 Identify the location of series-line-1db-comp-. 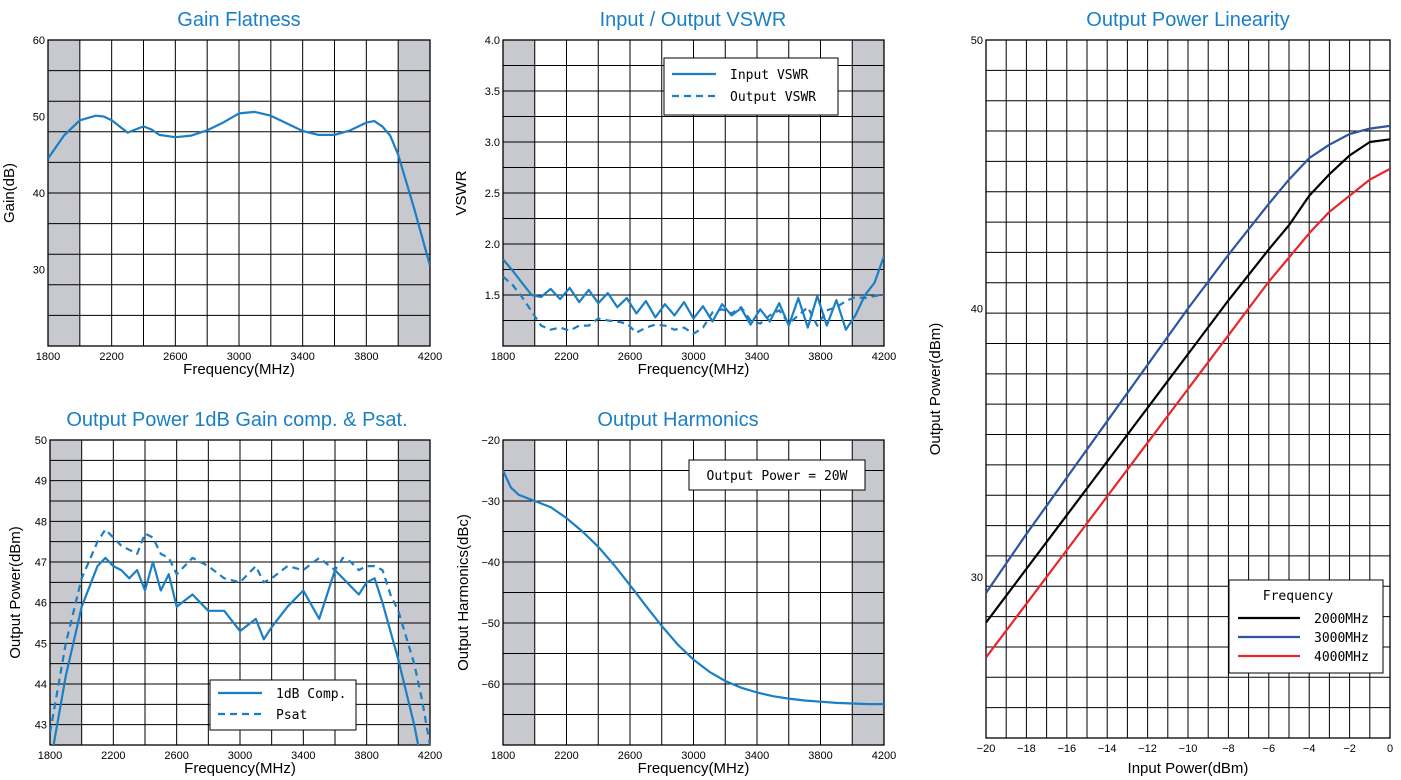
(236, 650).